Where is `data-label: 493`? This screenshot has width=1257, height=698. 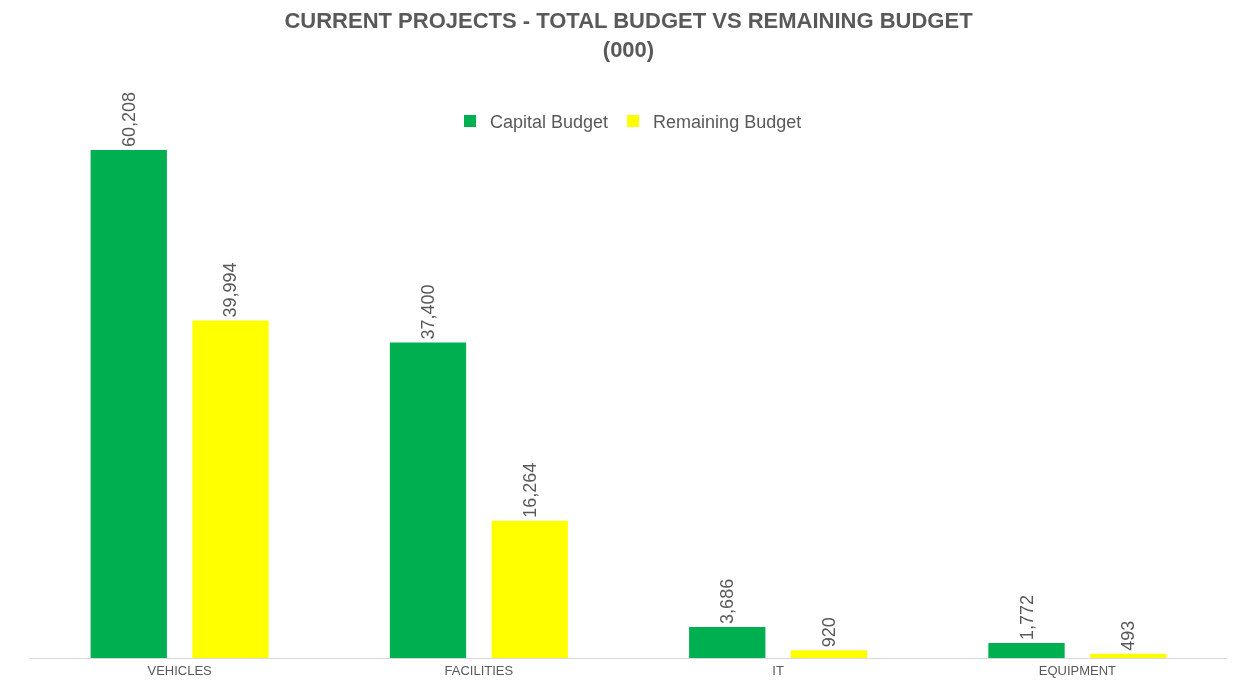
data-label: 493 is located at coordinates (1128, 635).